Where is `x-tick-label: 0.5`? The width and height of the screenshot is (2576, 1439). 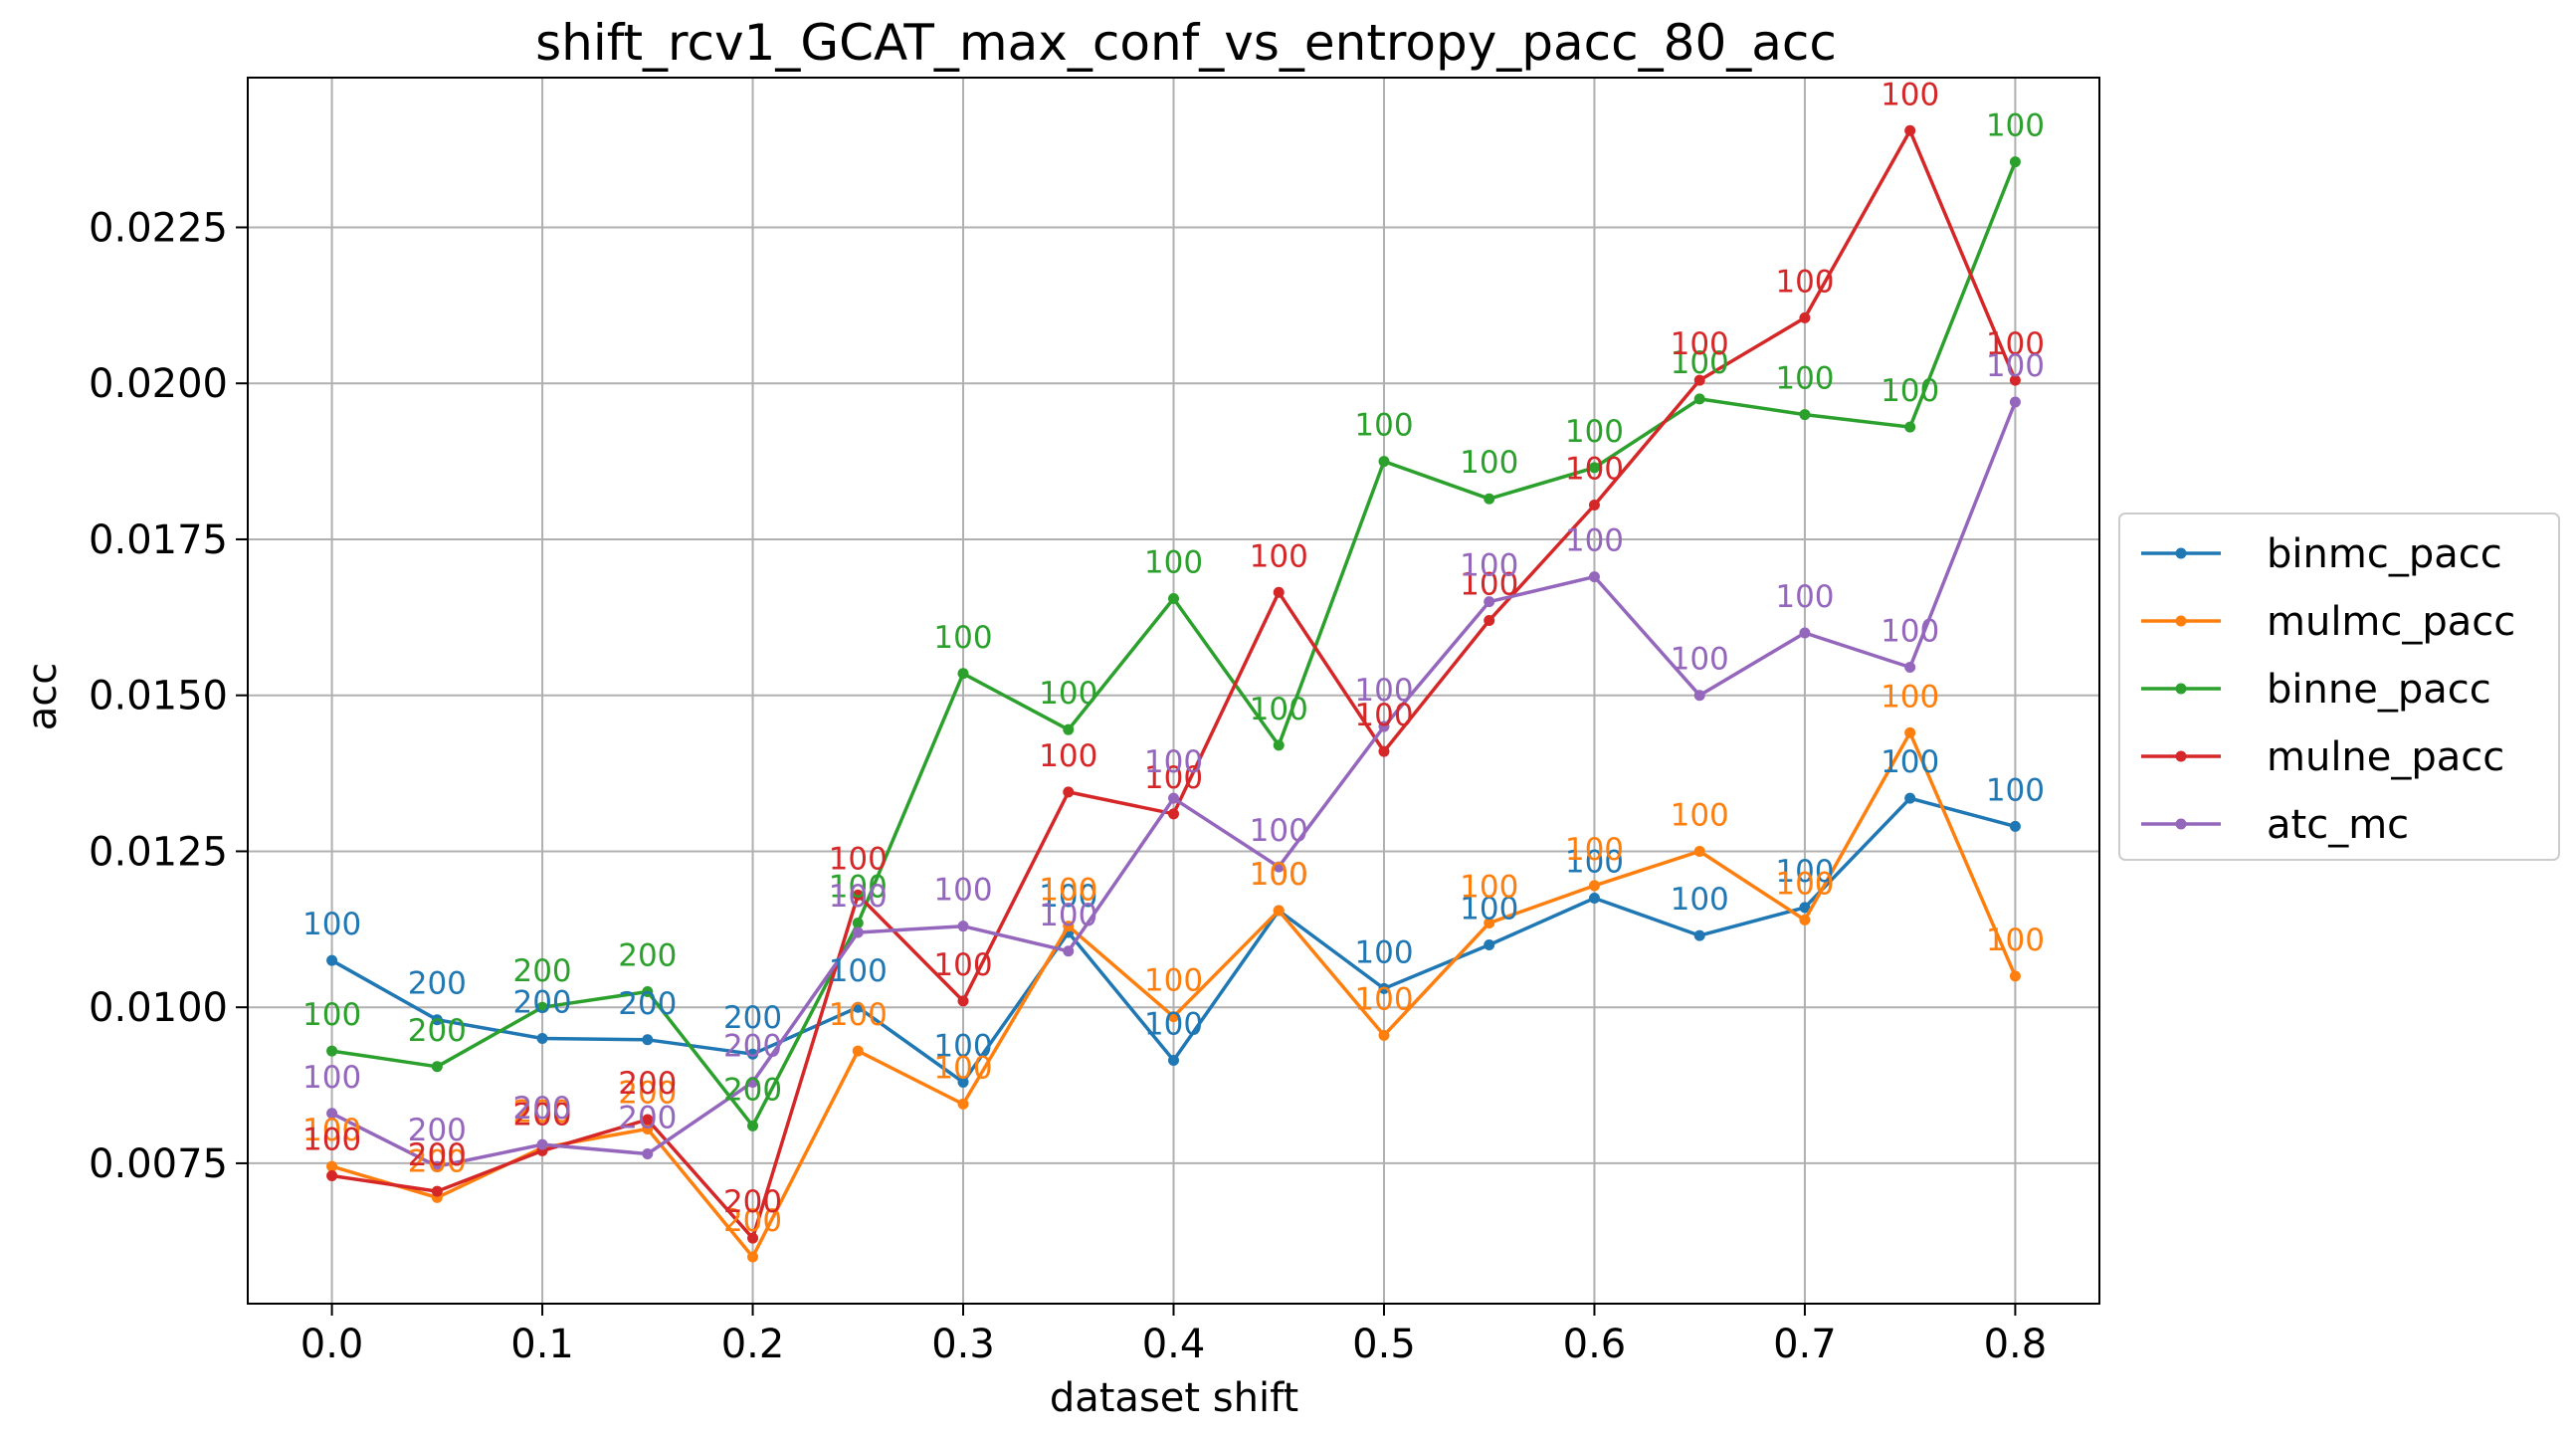
x-tick-label: 0.5 is located at coordinates (1384, 1344).